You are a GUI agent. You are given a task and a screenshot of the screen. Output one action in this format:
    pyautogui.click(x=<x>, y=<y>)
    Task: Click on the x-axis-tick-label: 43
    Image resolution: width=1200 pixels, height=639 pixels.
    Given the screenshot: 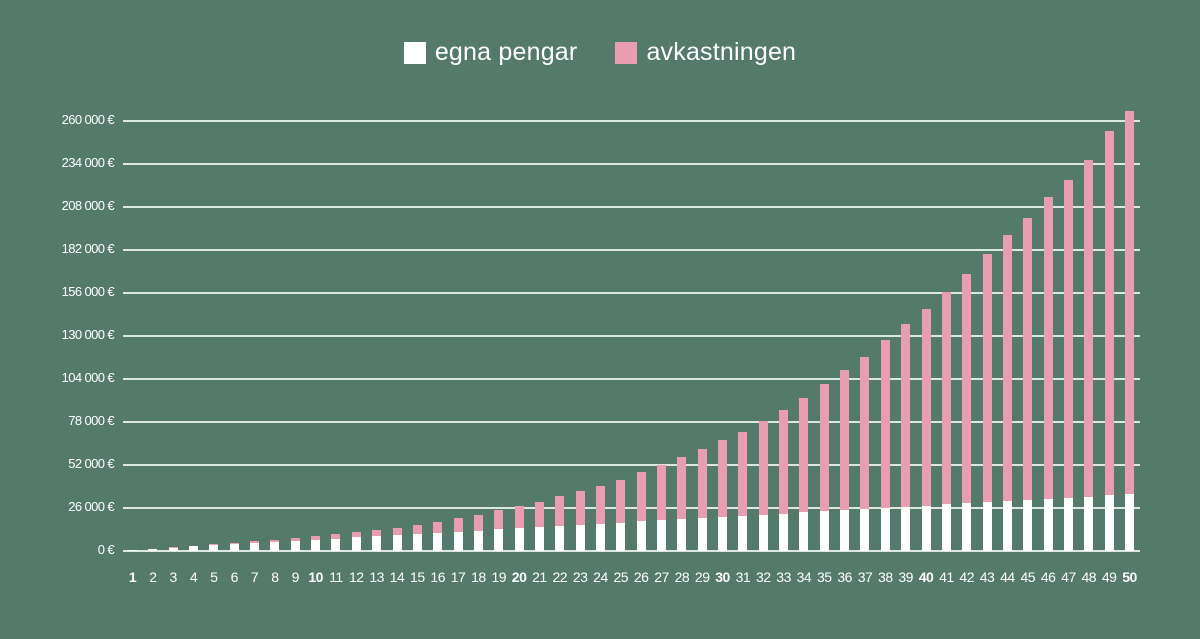 What is the action you would take?
    pyautogui.click(x=987, y=577)
    